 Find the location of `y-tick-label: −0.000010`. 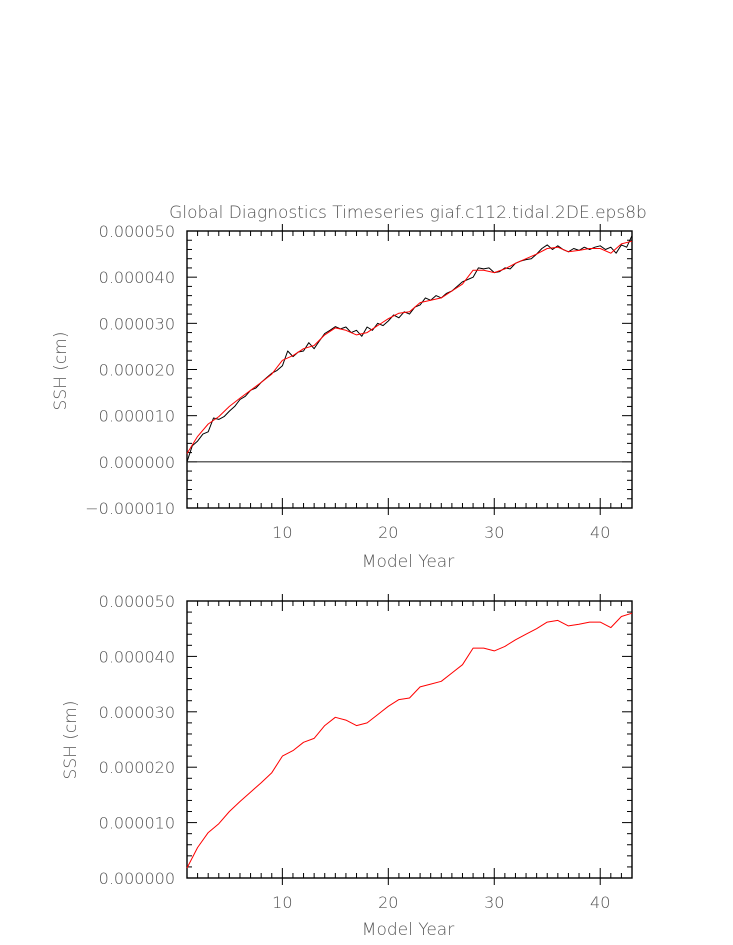

y-tick-label: −0.000010 is located at coordinates (130, 508).